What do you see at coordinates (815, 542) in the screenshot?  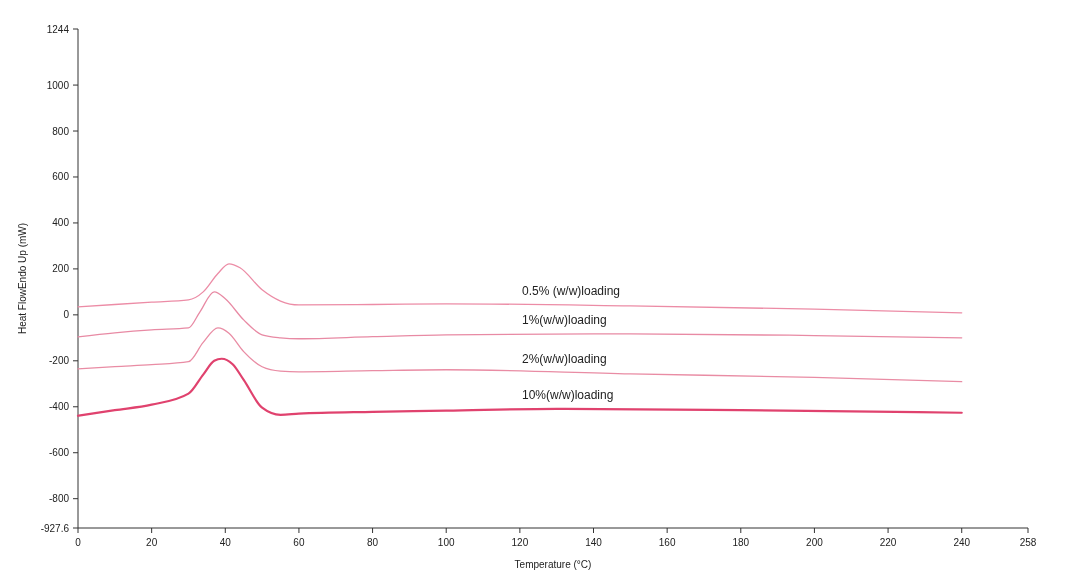 I see `x-tick-label: 200` at bounding box center [815, 542].